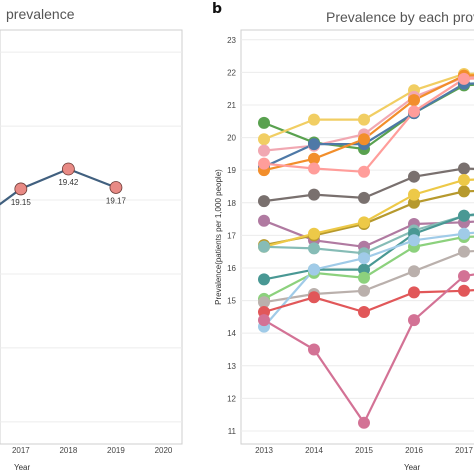 The height and width of the screenshot is (474, 474). Describe the element at coordinates (314, 450) in the screenshot. I see `panel-b-x-tick-label: 2014` at that location.